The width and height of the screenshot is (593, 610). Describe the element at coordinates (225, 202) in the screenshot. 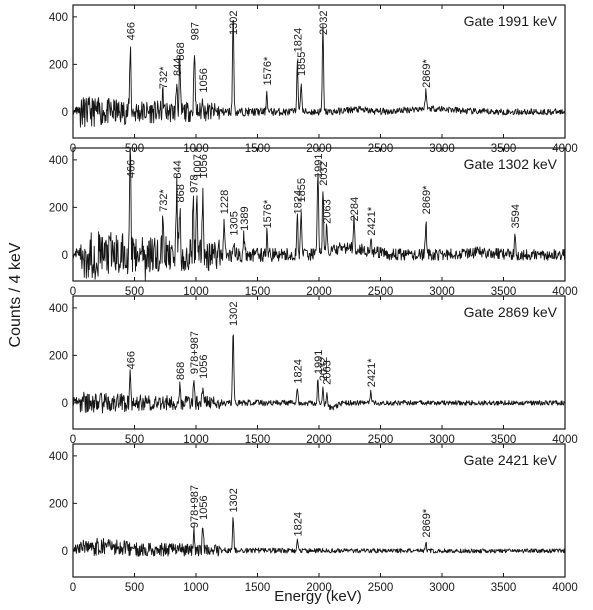

I see `peak-label: 1228` at that location.